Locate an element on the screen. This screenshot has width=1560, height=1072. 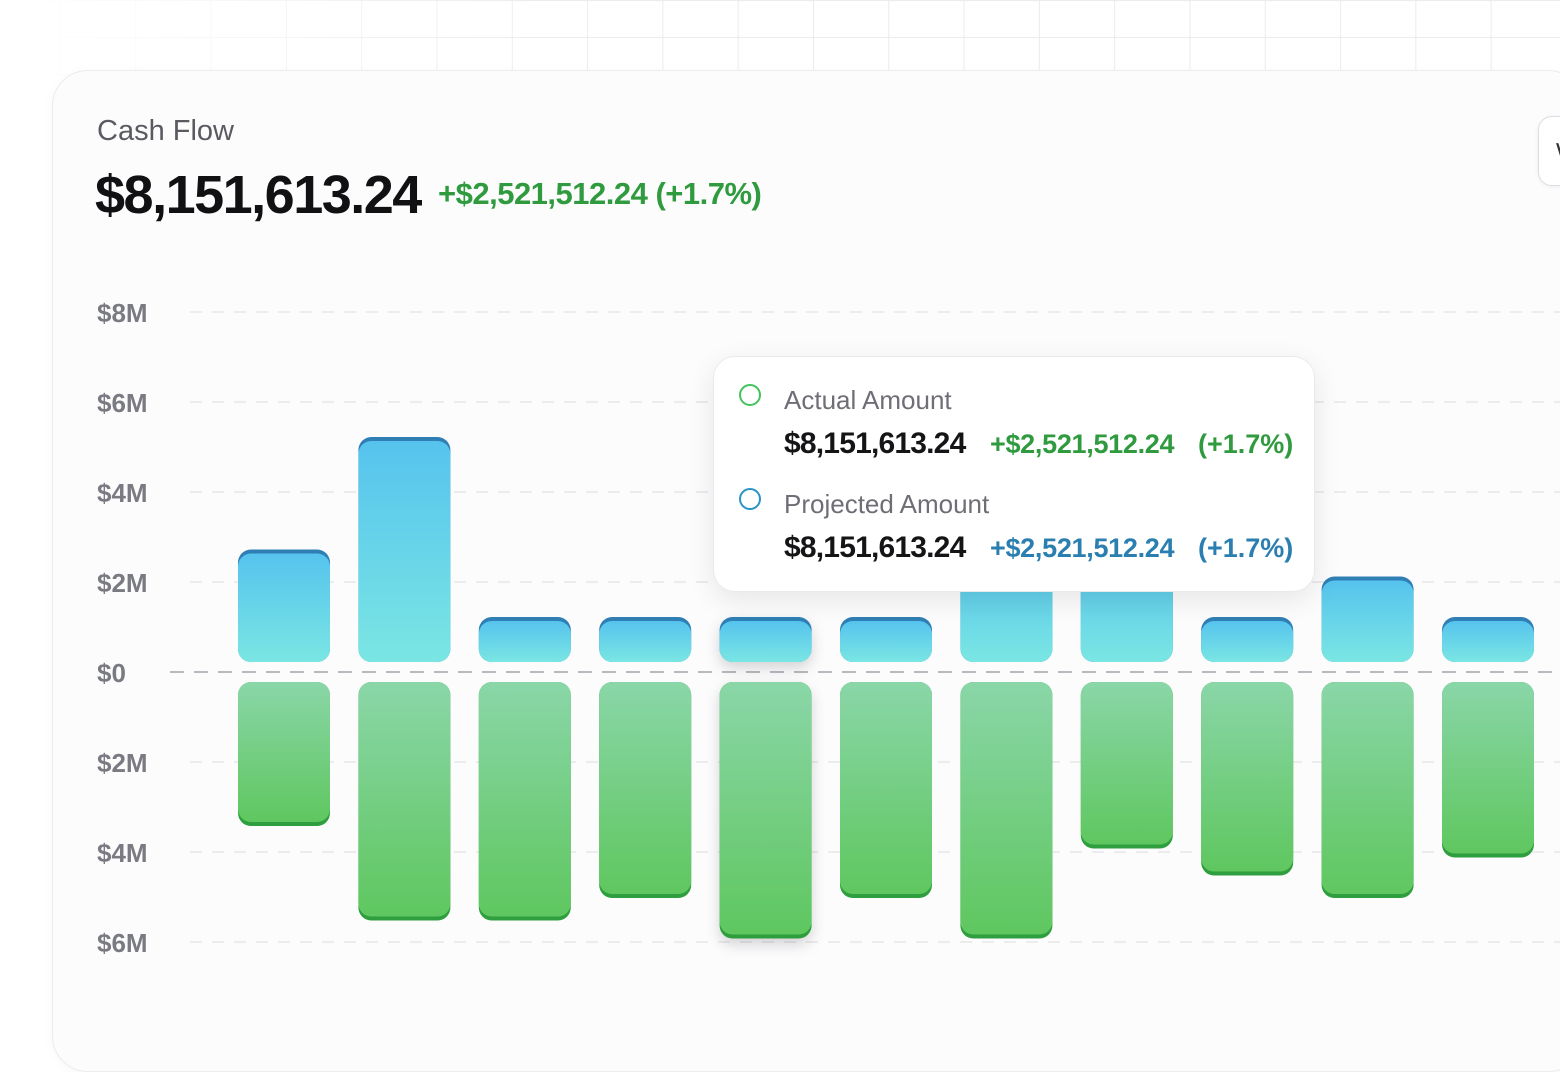
projected-amount-label: Projected Amount is located at coordinates (887, 504).